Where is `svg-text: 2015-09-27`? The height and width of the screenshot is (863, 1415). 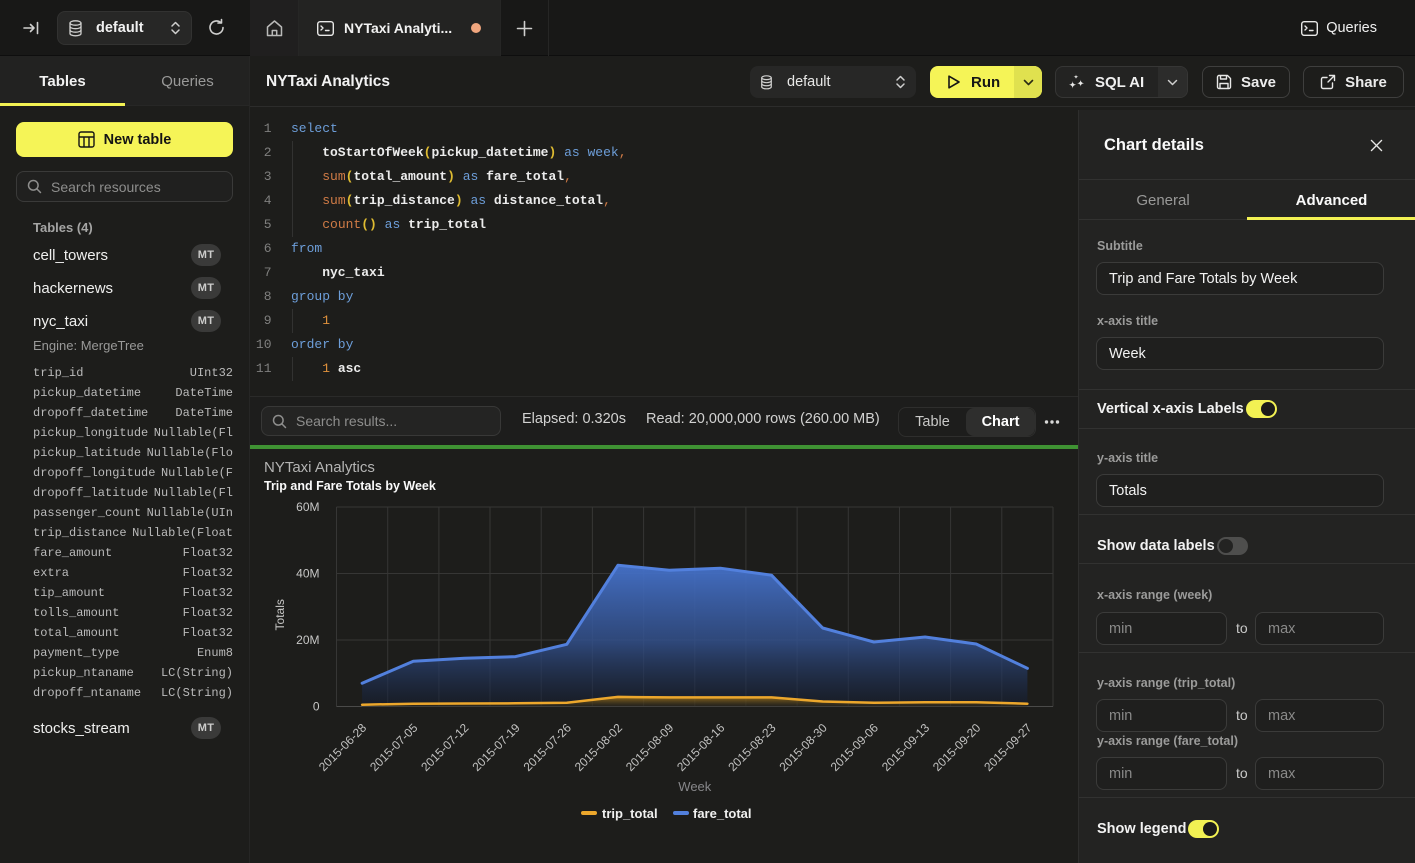
svg-text: 2015-09-27 is located at coordinates (1008, 747).